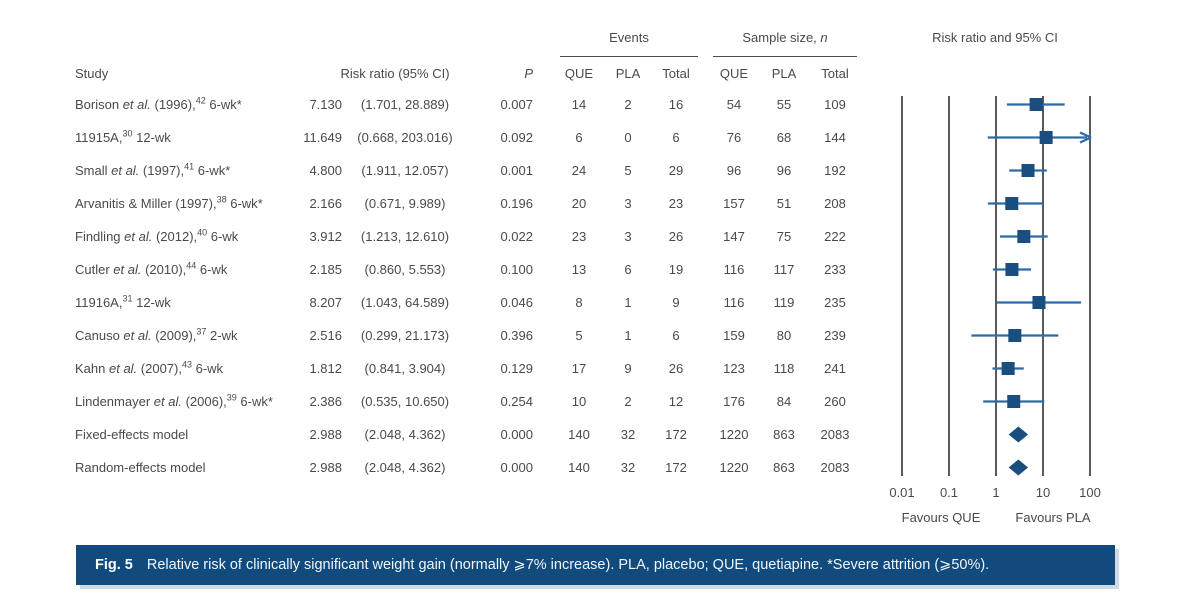  What do you see at coordinates (325, 335) in the screenshot?
I see `cell-risk-ratio: 2.516` at bounding box center [325, 335].